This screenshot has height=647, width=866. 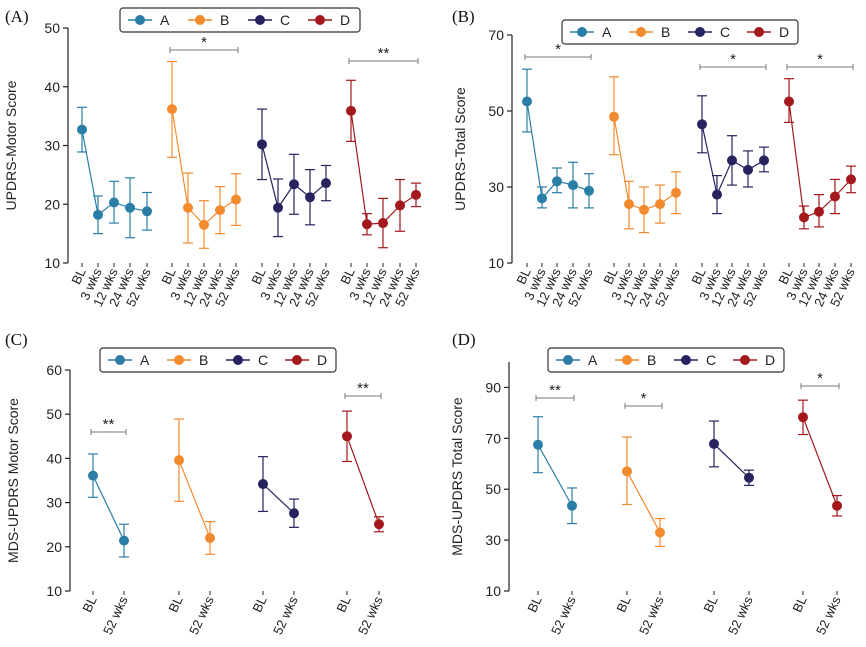 What do you see at coordinates (460, 149) in the screenshot?
I see `y-axis-label: UPDRS-Total Score` at bounding box center [460, 149].